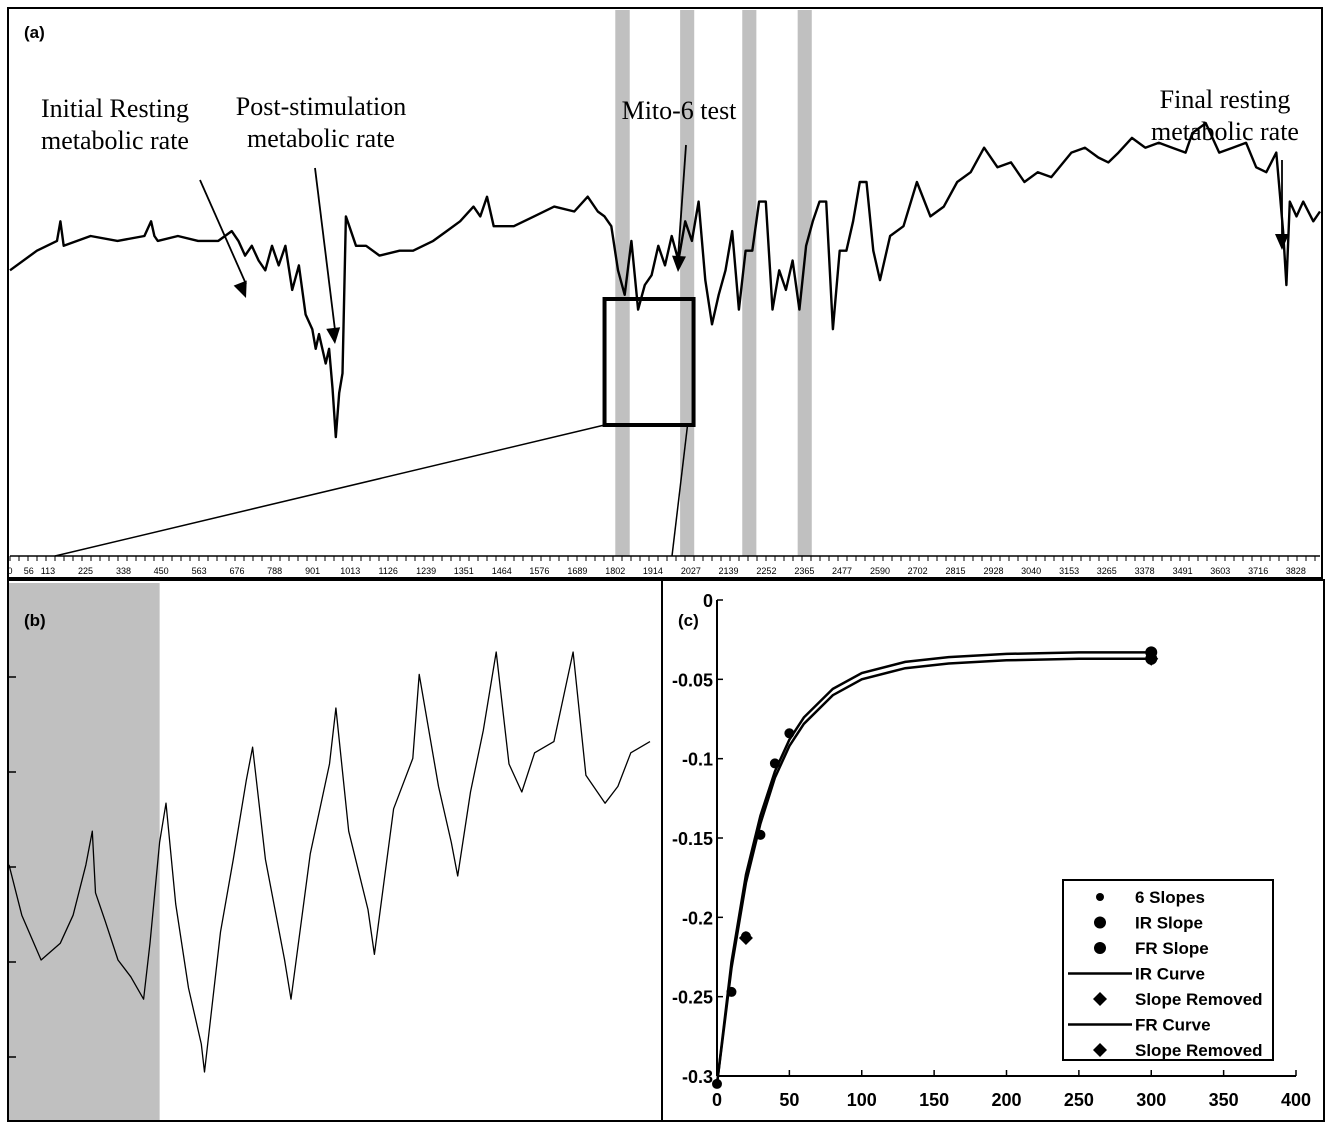  I want to click on a-x-tick-label: 3491, so click(1183, 571).